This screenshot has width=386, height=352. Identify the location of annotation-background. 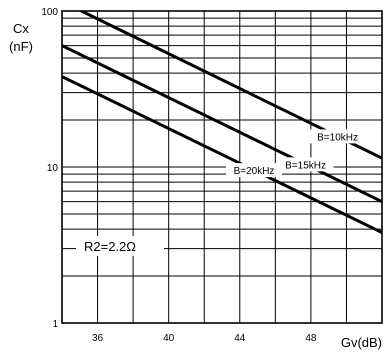
(120, 246).